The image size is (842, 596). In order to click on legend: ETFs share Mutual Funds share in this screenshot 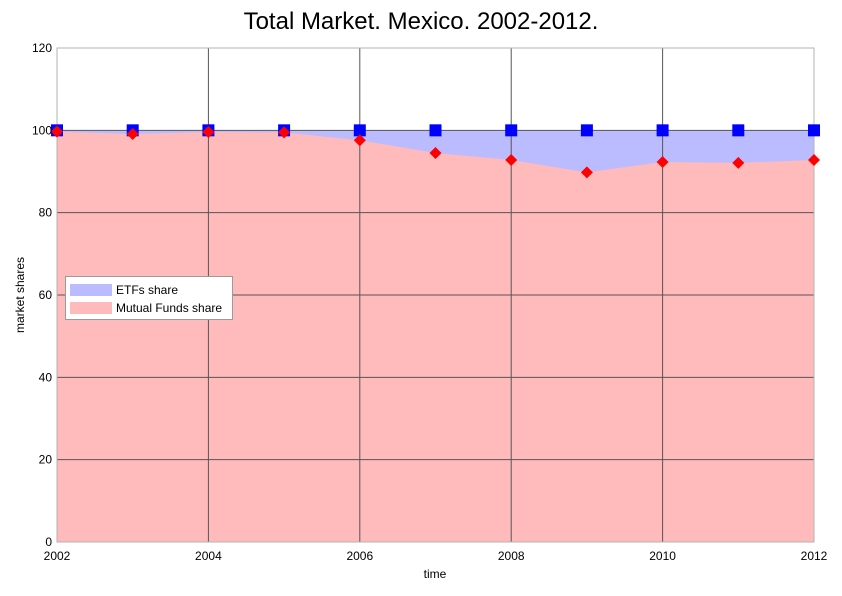, I will do `click(149, 298)`.